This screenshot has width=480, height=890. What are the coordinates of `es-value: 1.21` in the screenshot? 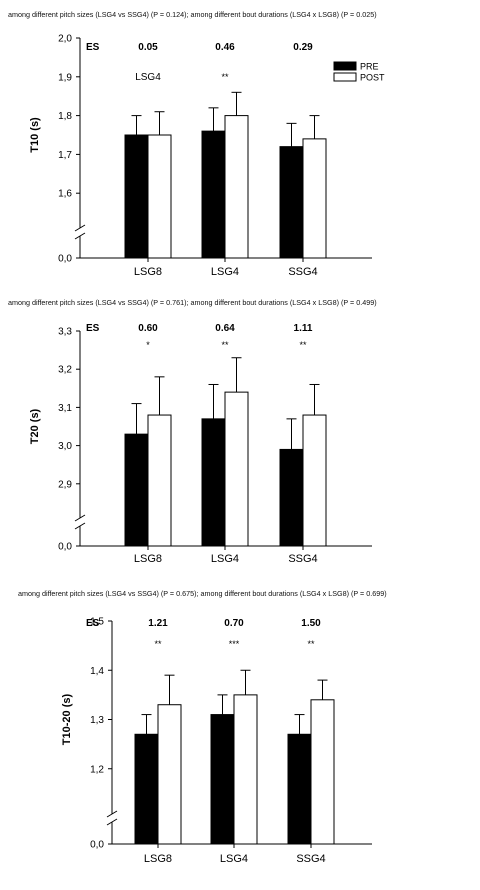 It's located at (158, 623).